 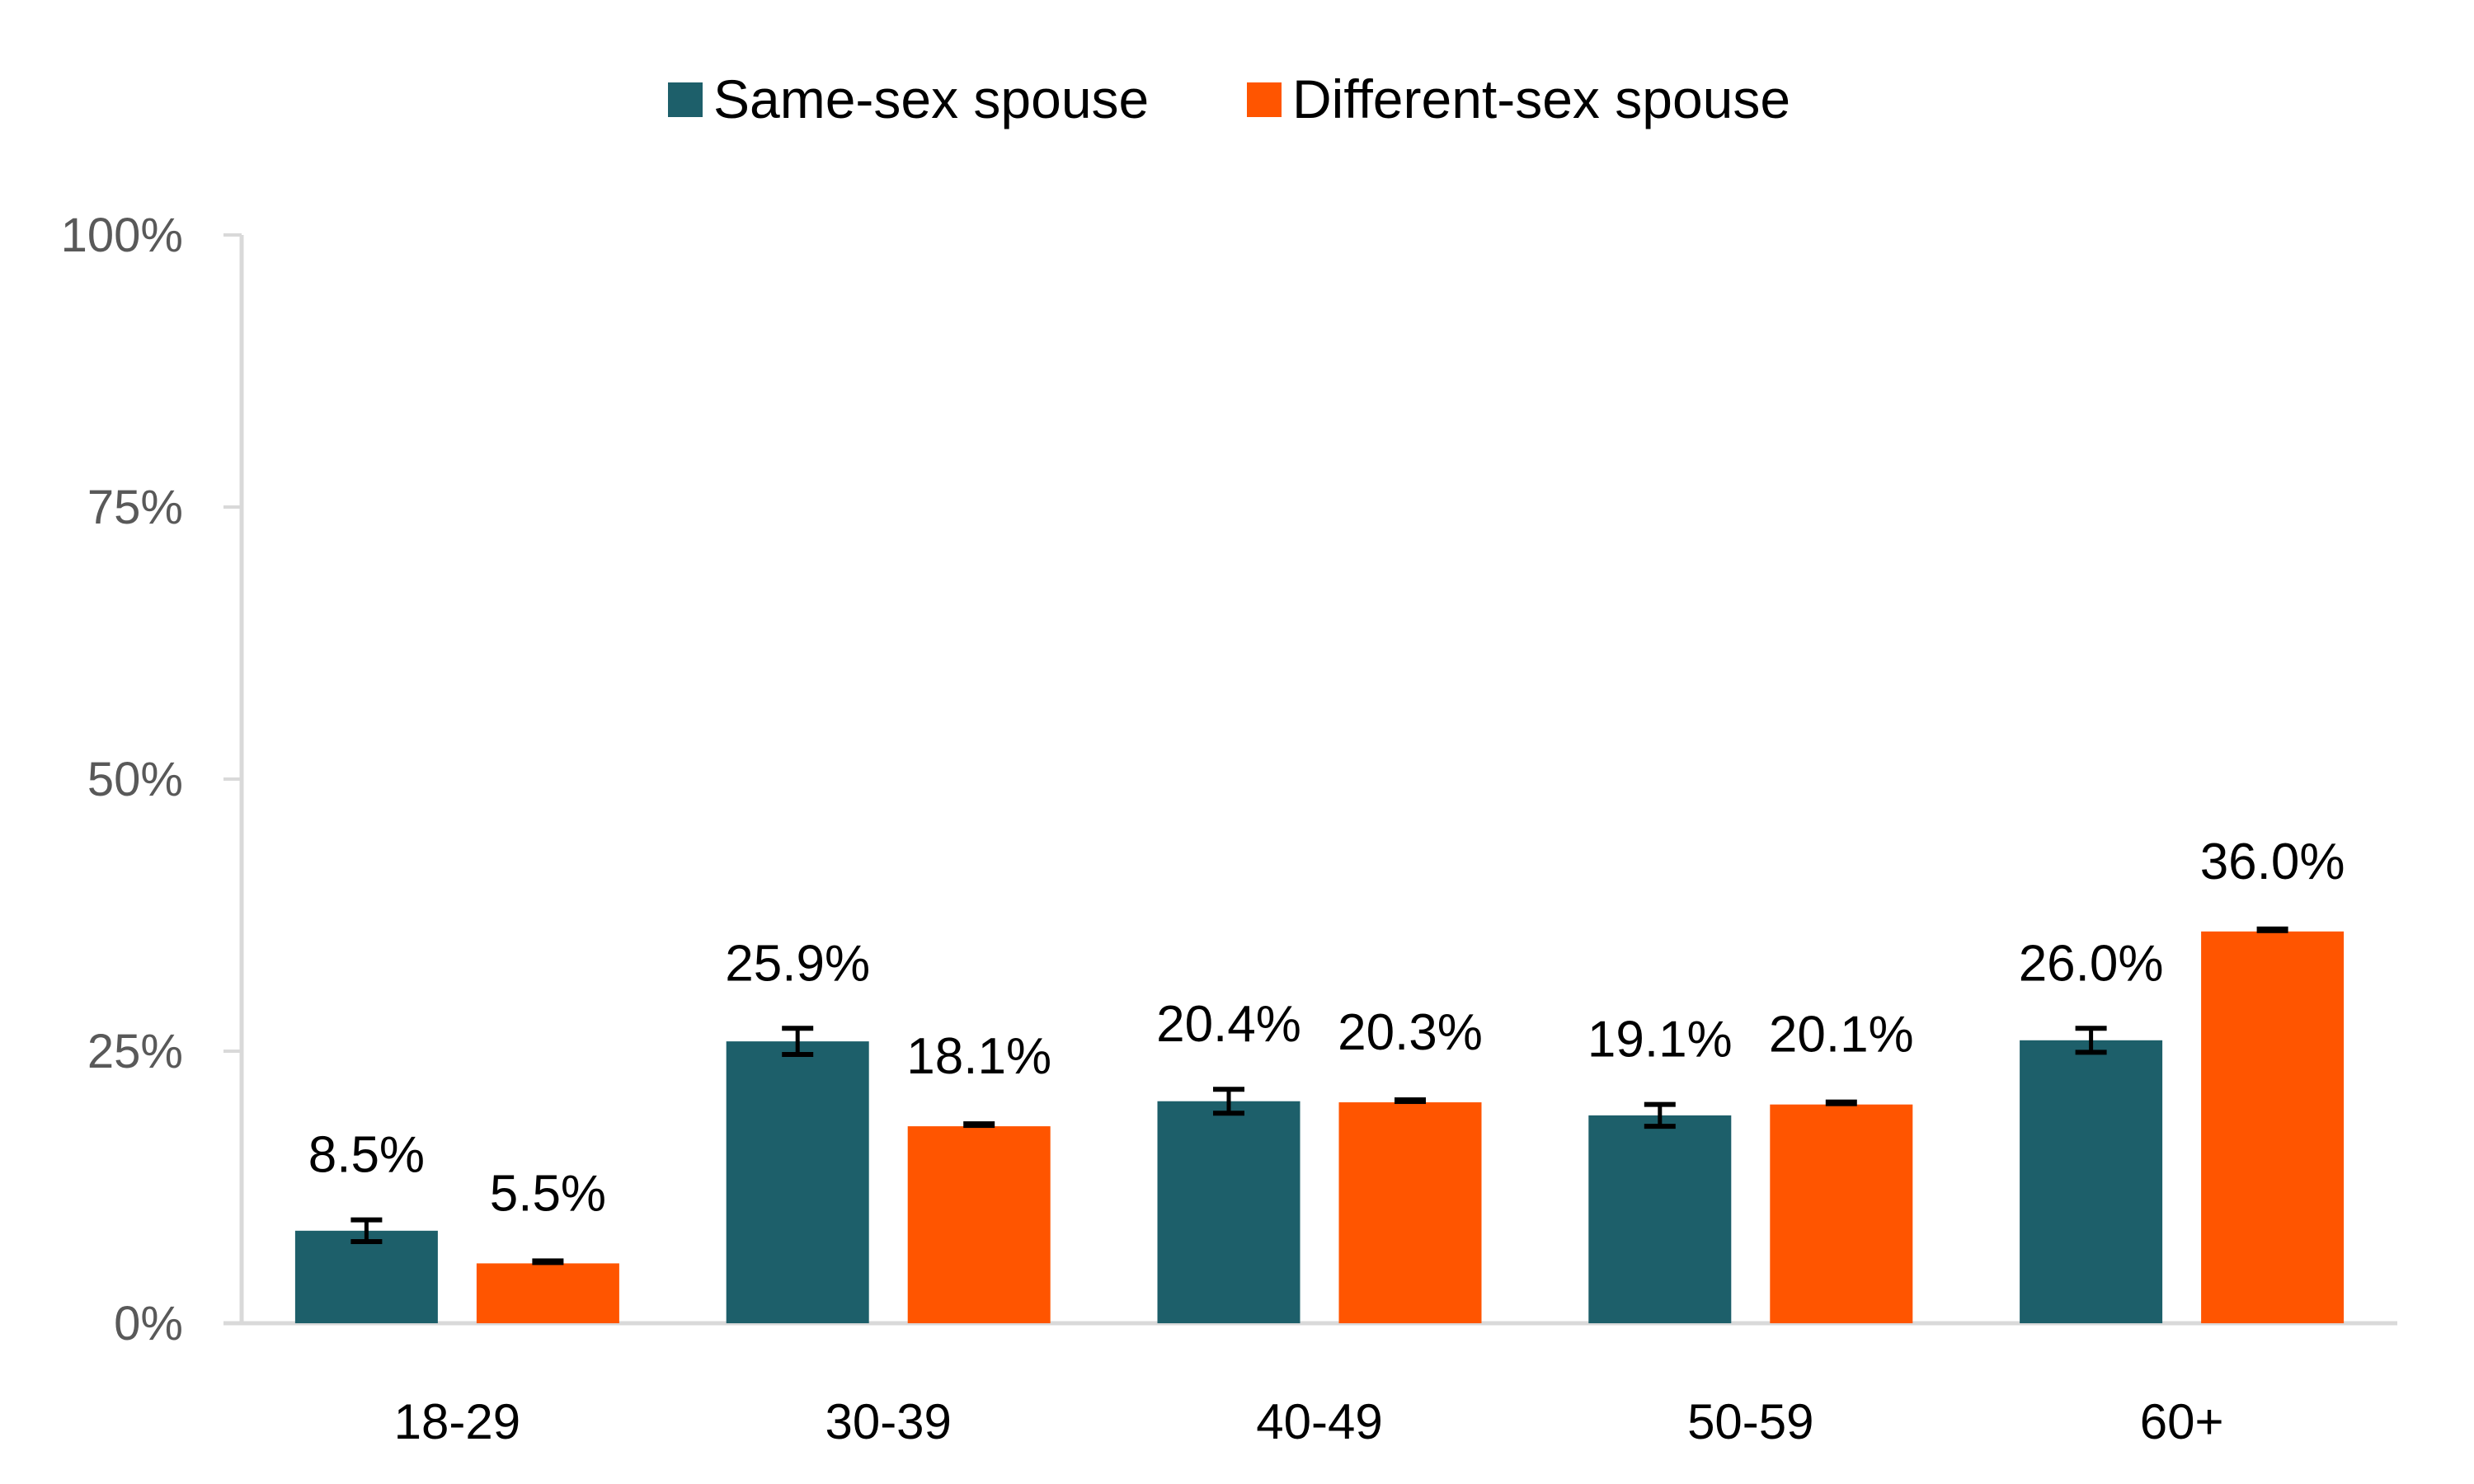 What do you see at coordinates (2182, 1421) in the screenshot?
I see `x-tick-label: 60+` at bounding box center [2182, 1421].